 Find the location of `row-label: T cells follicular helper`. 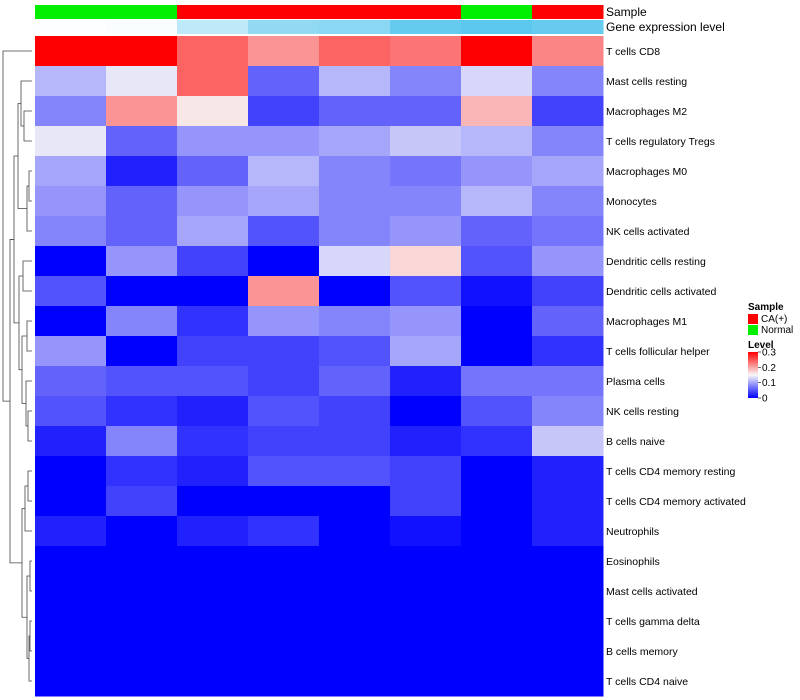

row-label: T cells follicular helper is located at coordinates (658, 352).